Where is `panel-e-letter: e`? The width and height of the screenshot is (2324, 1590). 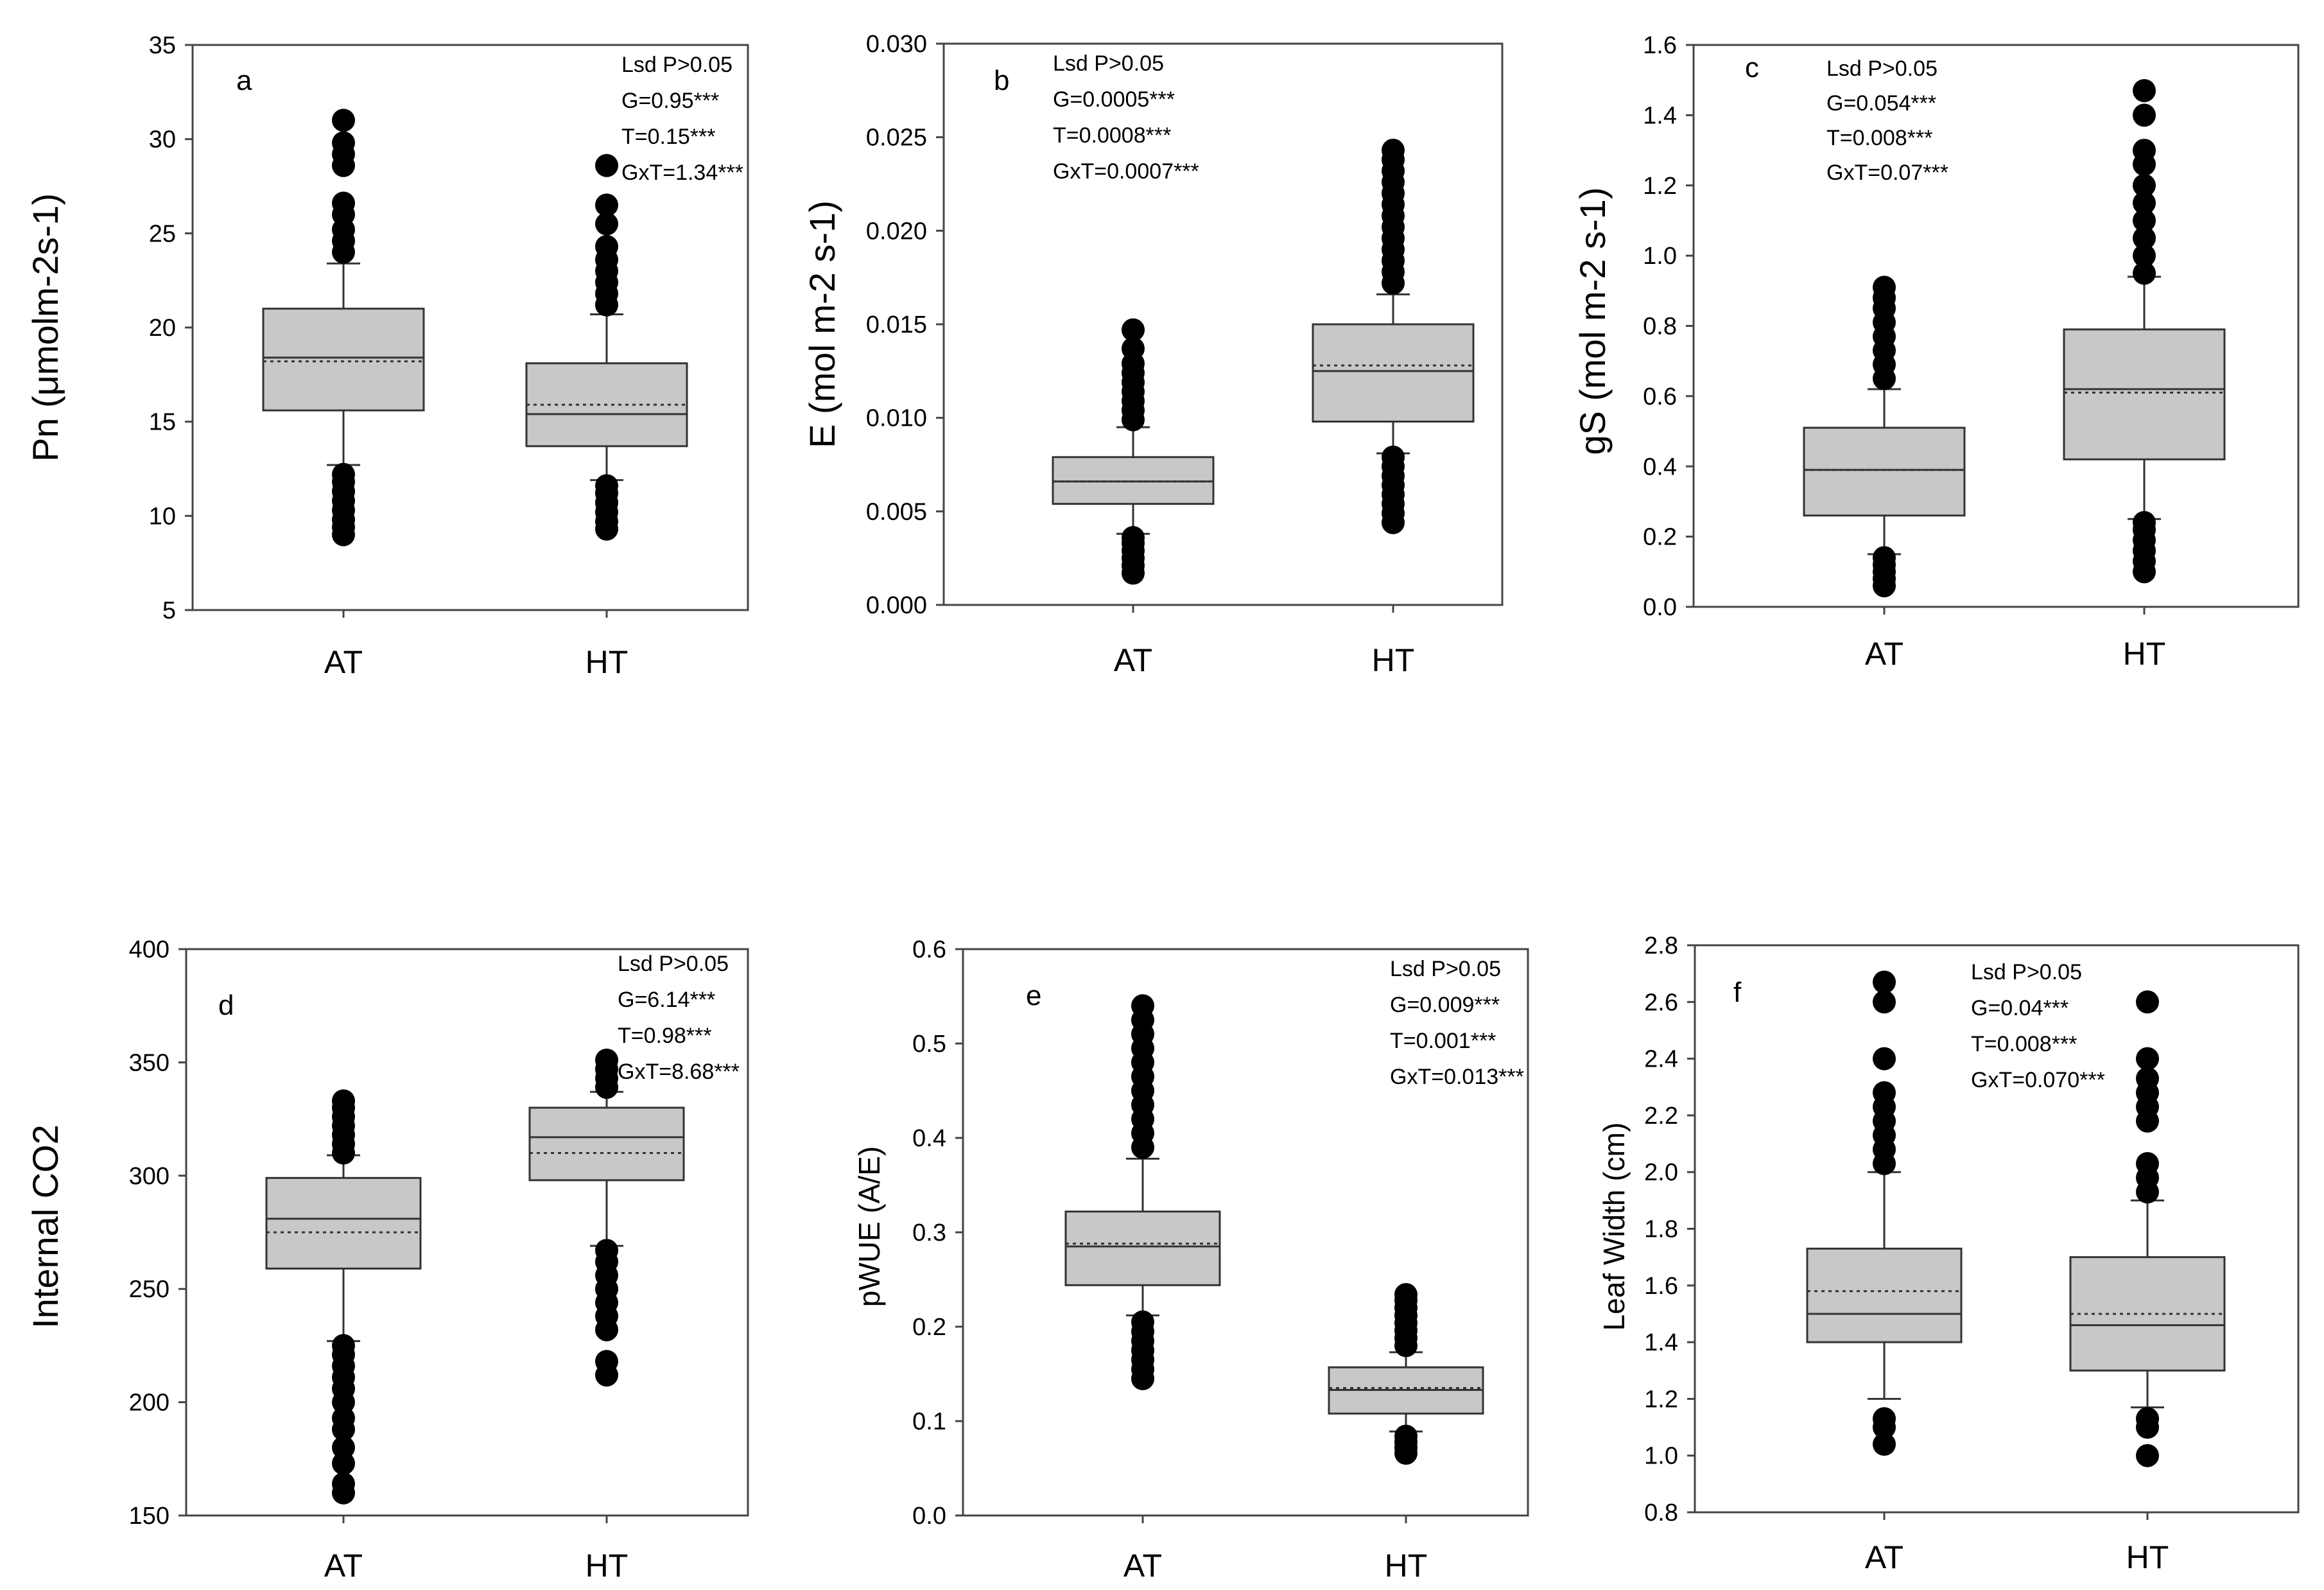
panel-e-letter: e is located at coordinates (1033, 995).